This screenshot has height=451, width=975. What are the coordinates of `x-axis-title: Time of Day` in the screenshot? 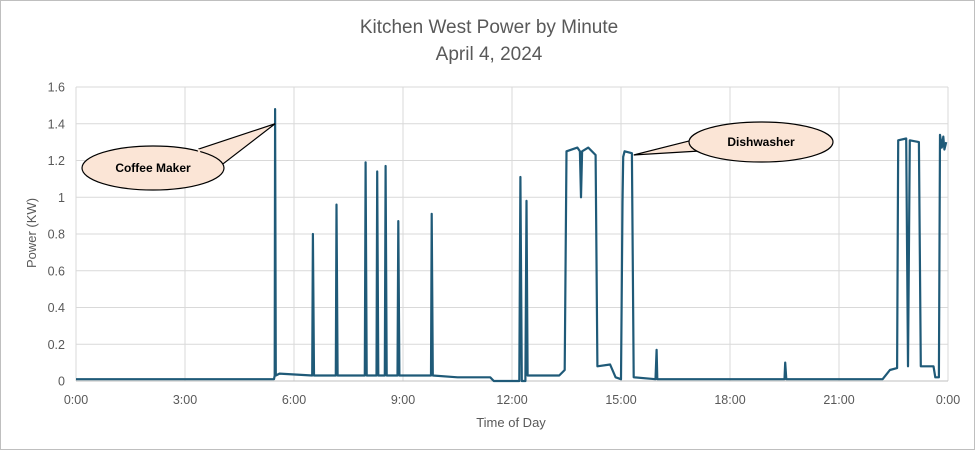 It's located at (511, 422).